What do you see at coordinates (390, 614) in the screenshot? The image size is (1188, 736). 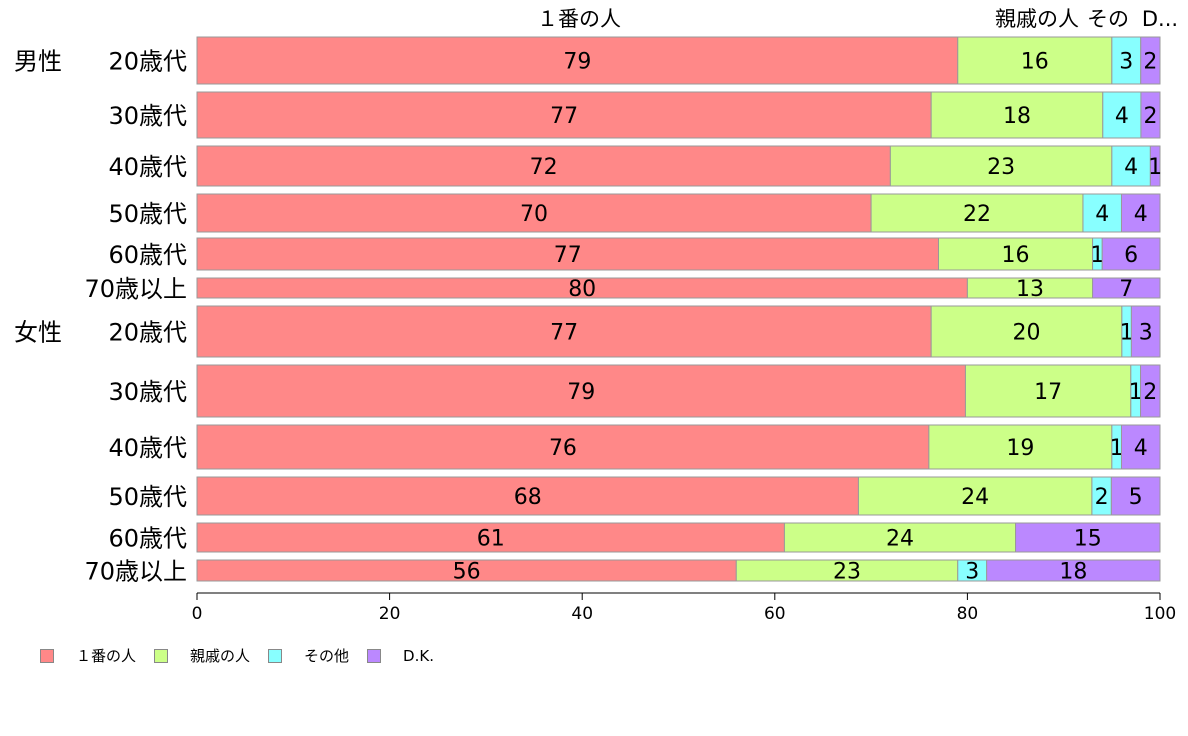 I see `x-tick-label: 20` at bounding box center [390, 614].